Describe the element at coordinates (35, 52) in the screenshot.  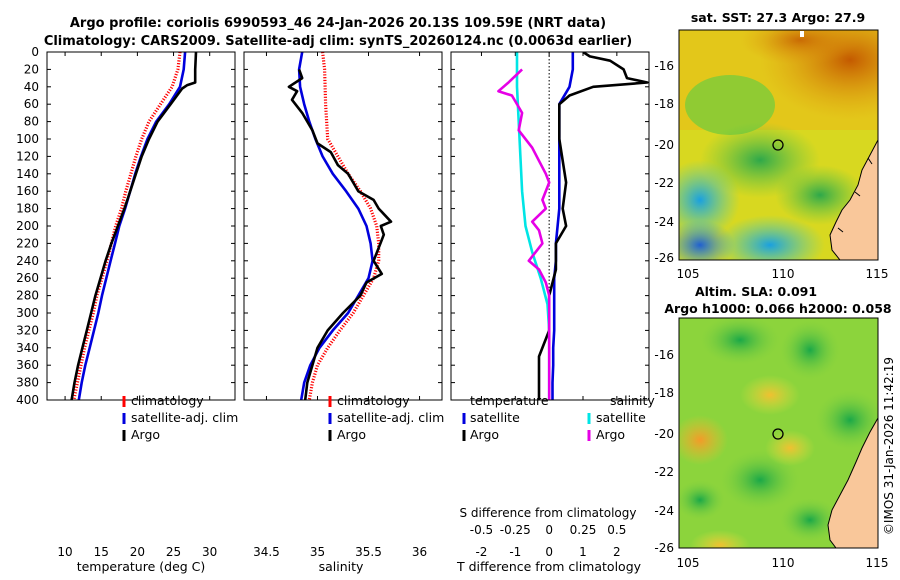
I see `y-tick-label: 0` at that location.